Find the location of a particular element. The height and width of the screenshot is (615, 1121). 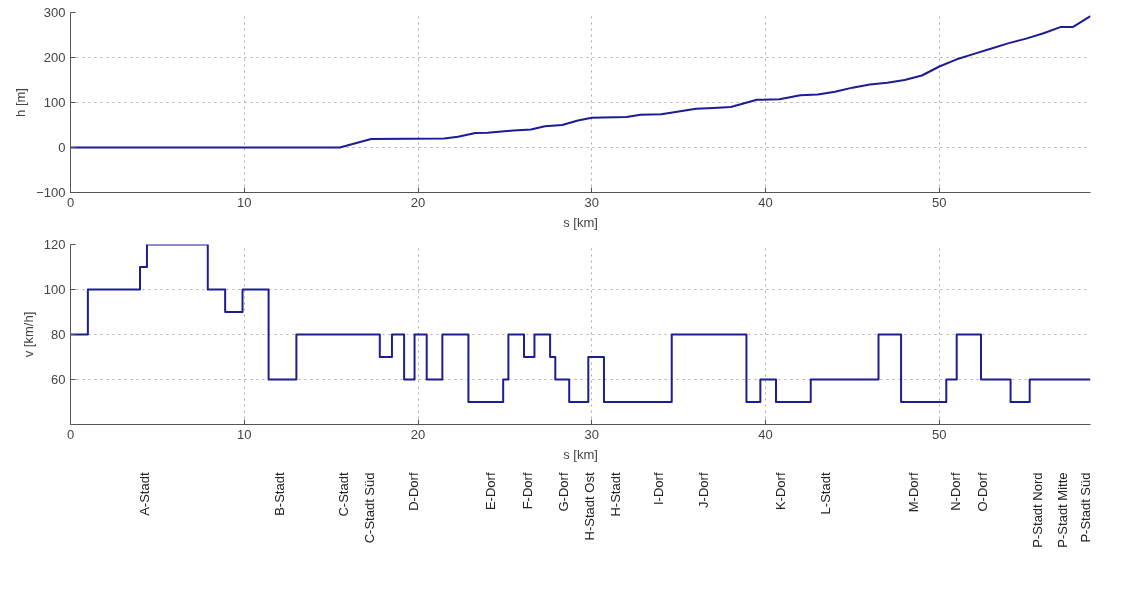

text: O-Dorf is located at coordinates (983, 492).